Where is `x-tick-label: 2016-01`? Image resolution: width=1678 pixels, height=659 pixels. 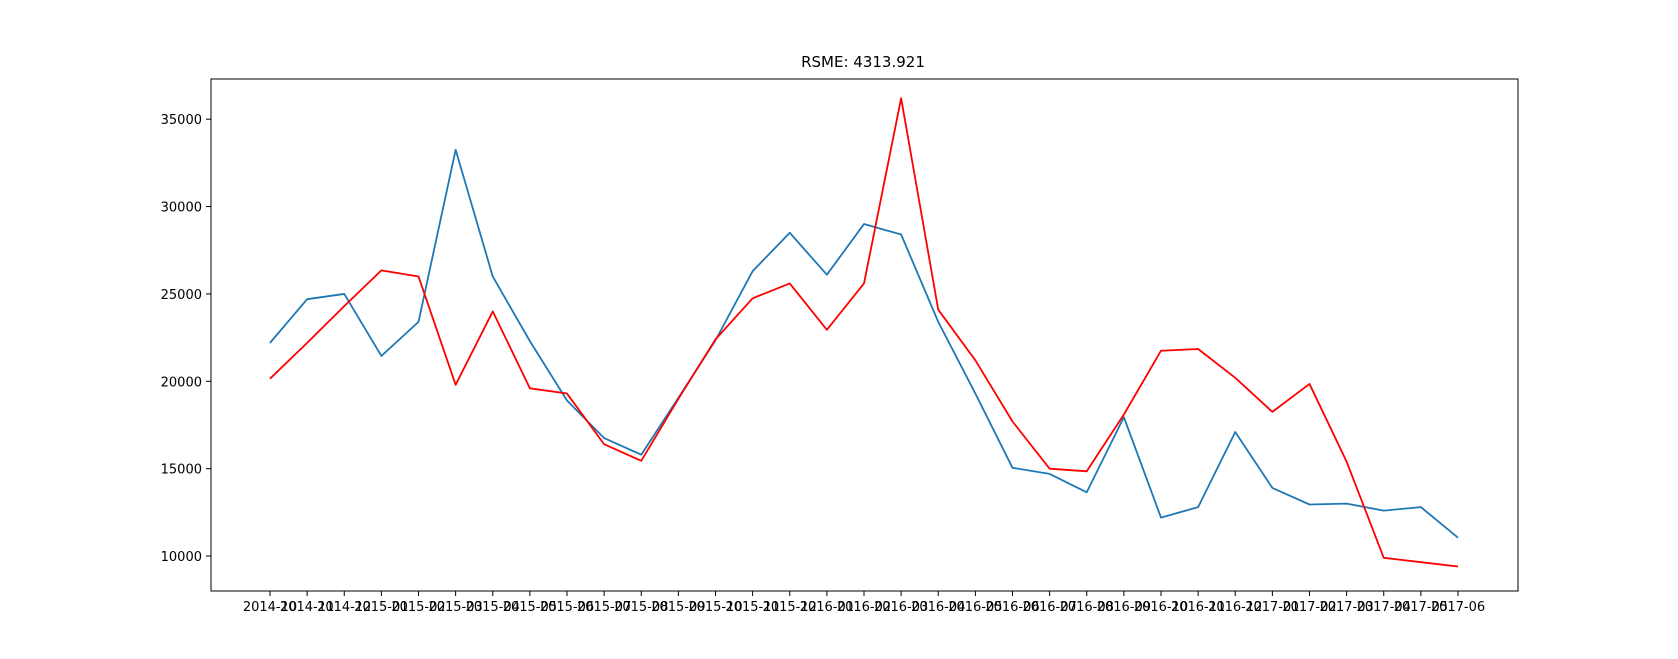
x-tick-label: 2016-01 is located at coordinates (827, 607).